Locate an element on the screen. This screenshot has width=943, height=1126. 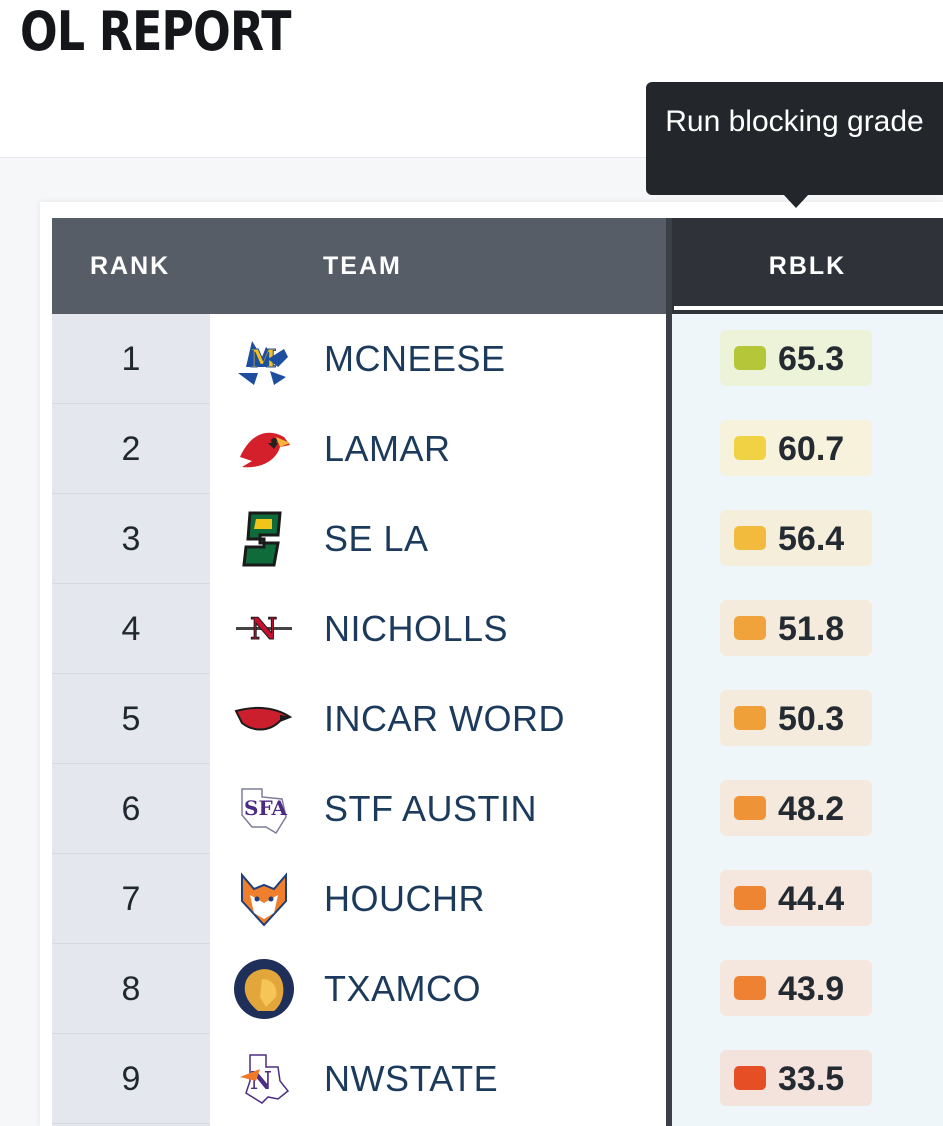
team-name-link: INCAR WORD is located at coordinates (444, 718).